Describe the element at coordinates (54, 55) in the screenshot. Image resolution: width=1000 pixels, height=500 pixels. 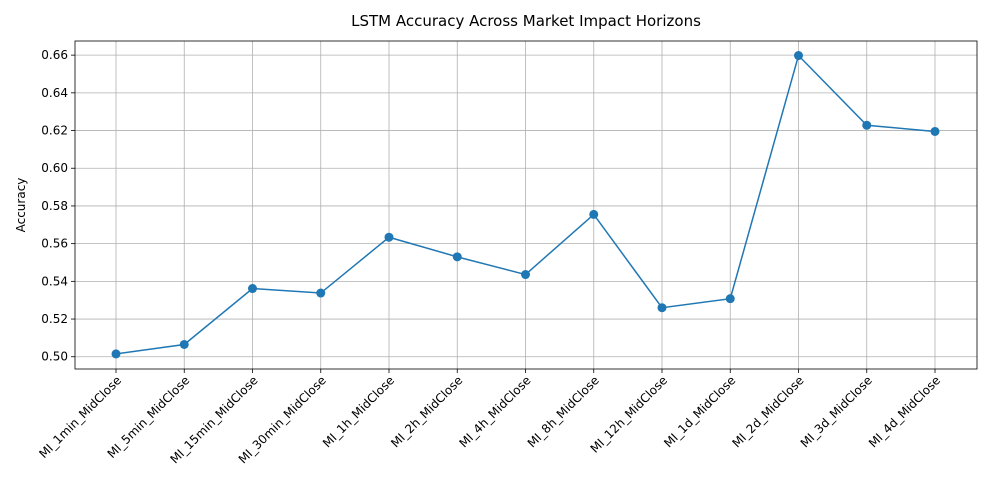
I see `y-tick-label: 0.66` at that location.